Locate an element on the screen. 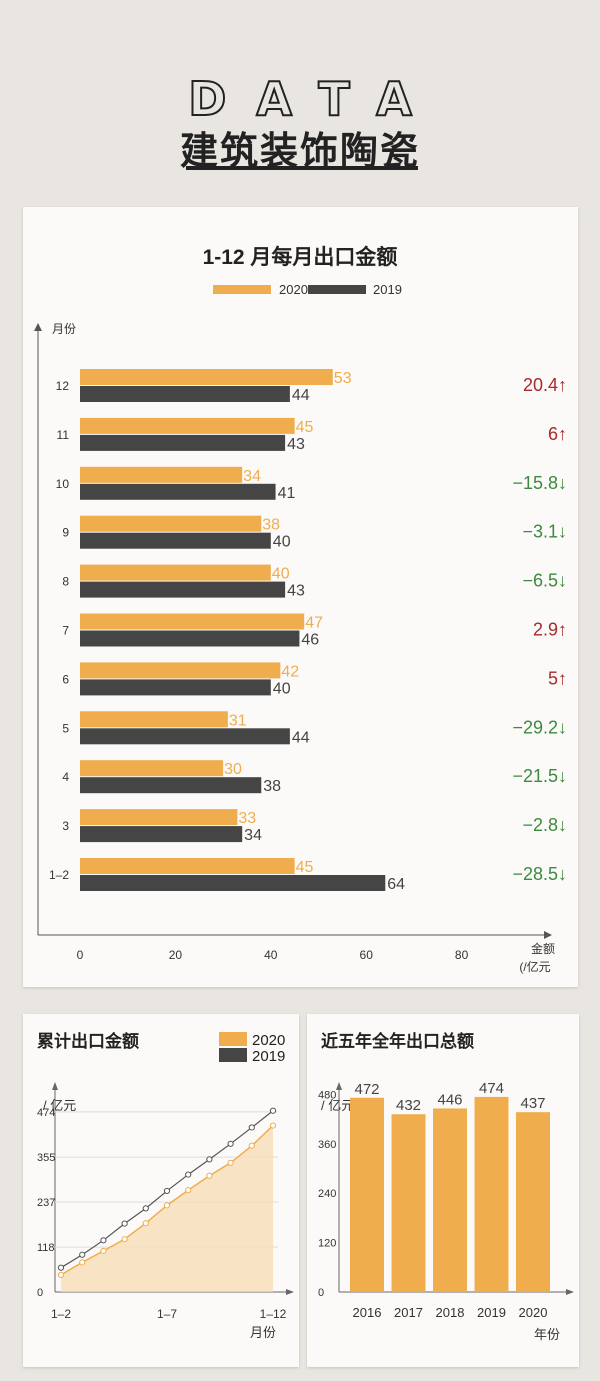  data-label-2020: 40 is located at coordinates (281, 574).